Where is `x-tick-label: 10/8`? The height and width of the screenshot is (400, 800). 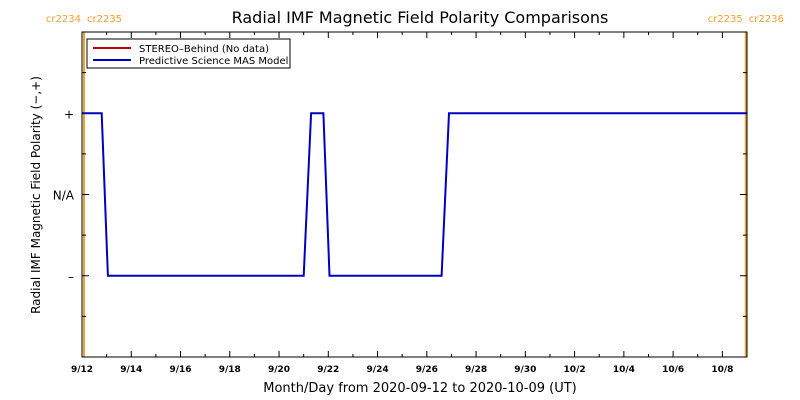
x-tick-label: 10/8 is located at coordinates (722, 370).